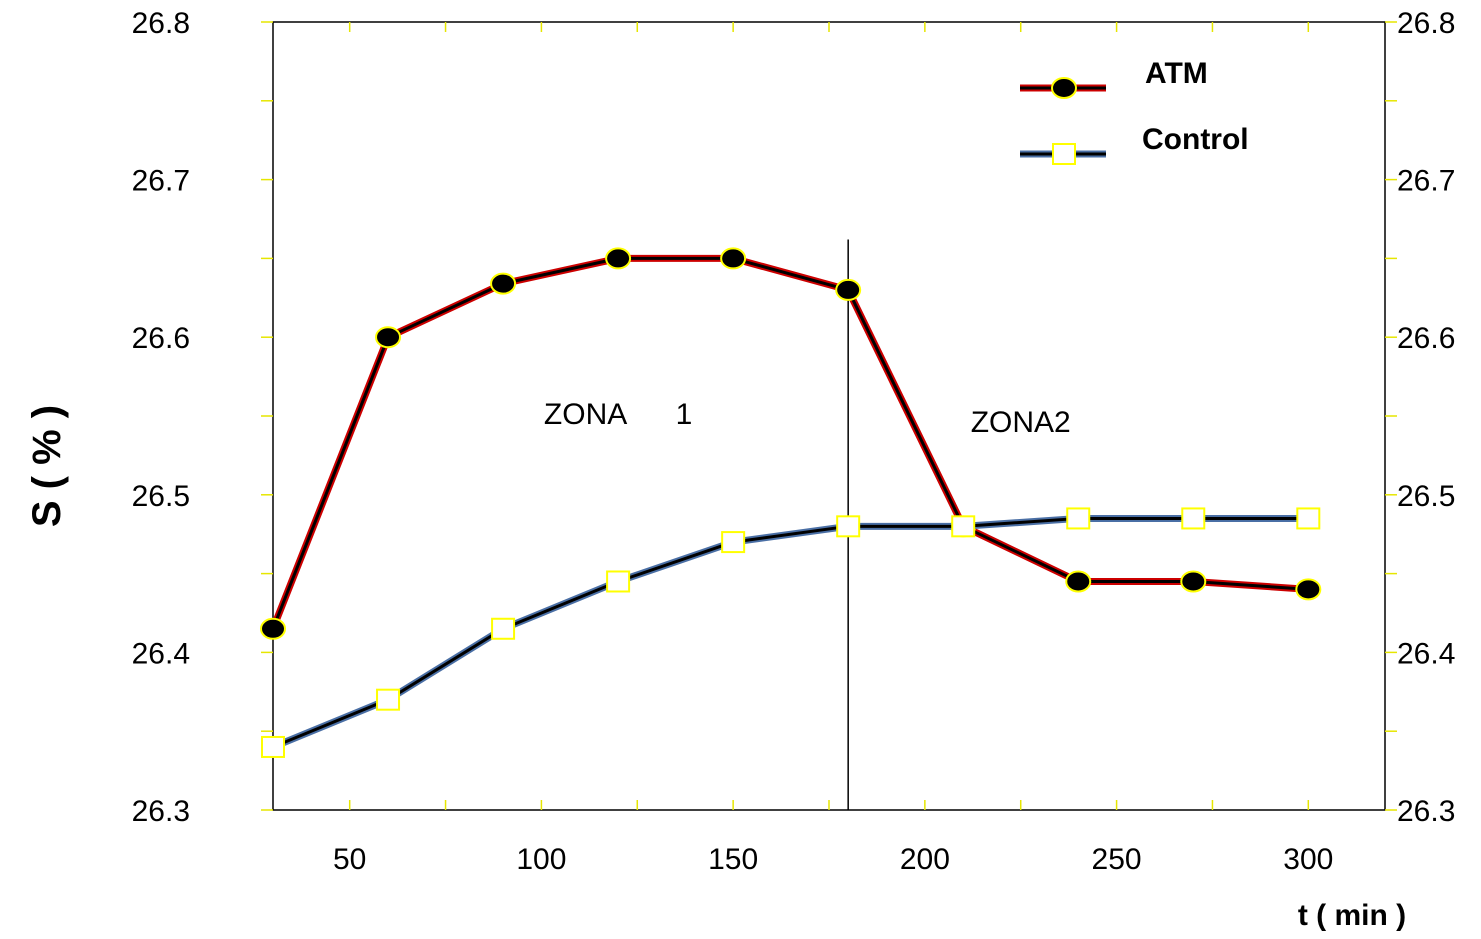 This screenshot has width=1481, height=939. Describe the element at coordinates (161, 181) in the screenshot. I see `y-tick-label-left: 26.7` at that location.